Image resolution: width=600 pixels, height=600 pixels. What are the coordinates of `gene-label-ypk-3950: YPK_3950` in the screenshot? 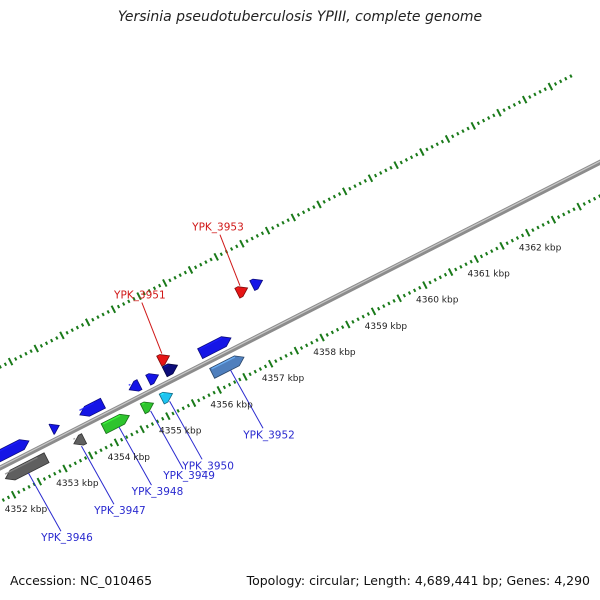 It's located at (207, 466).